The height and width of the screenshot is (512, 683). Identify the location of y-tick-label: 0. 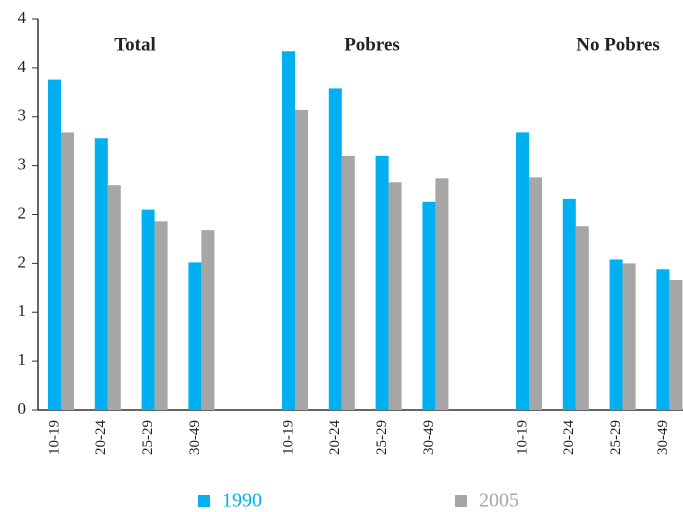
(22, 408).